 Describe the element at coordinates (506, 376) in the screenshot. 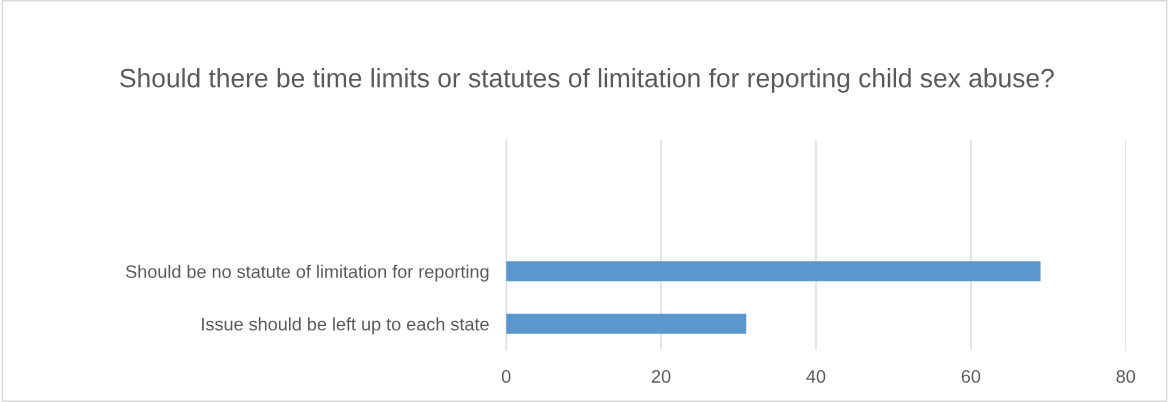

I see `x-tick-label: 0` at that location.